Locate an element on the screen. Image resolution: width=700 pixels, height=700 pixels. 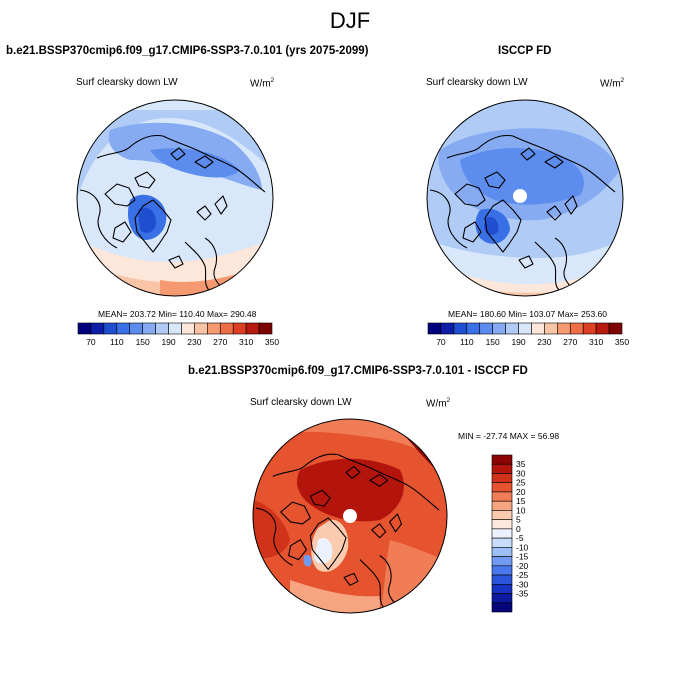
model-stats: MEAN= 203.72 Min= 110.40 Max= 290.48 is located at coordinates (177, 314).